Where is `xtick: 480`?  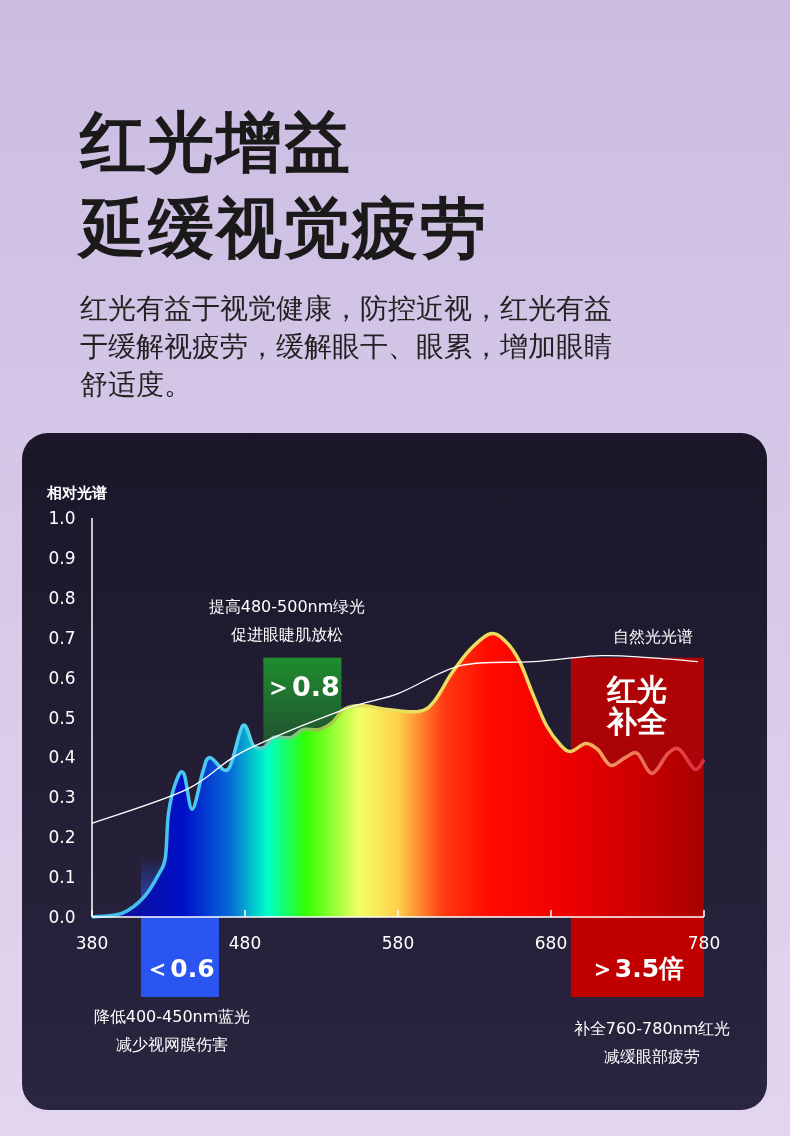 xtick: 480 is located at coordinates (245, 943).